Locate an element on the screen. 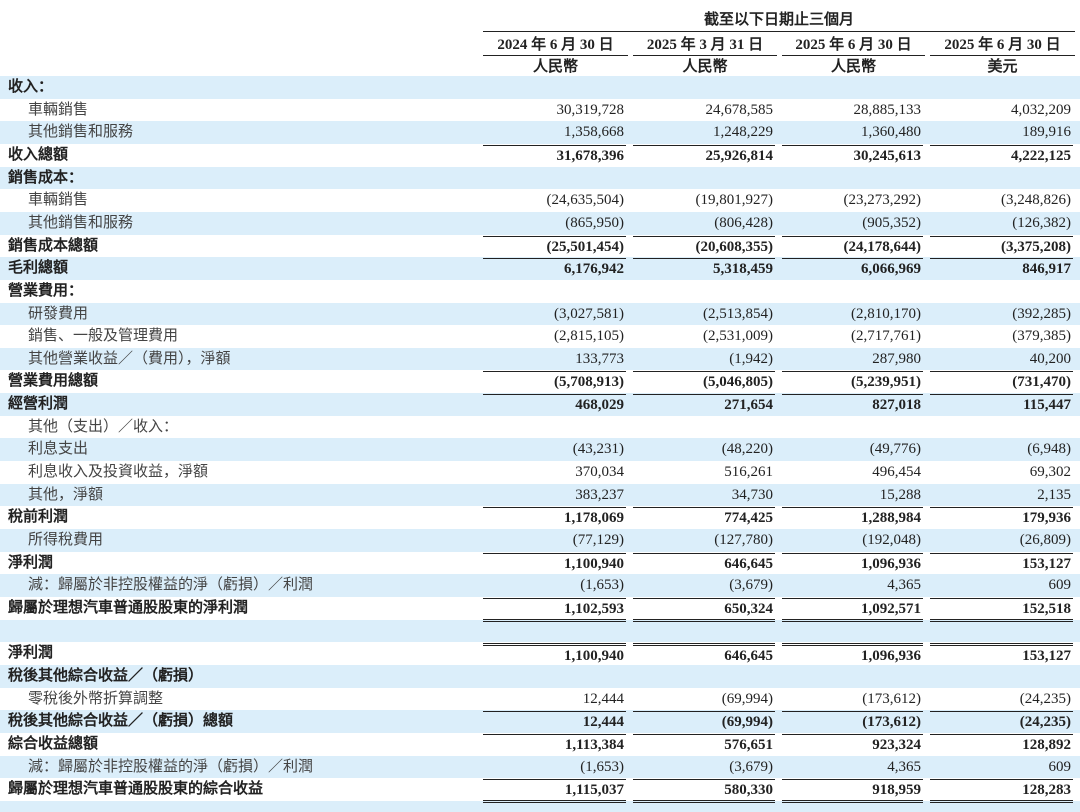 The image size is (1080, 812). cell-value: 31,678,396 is located at coordinates (554, 155).